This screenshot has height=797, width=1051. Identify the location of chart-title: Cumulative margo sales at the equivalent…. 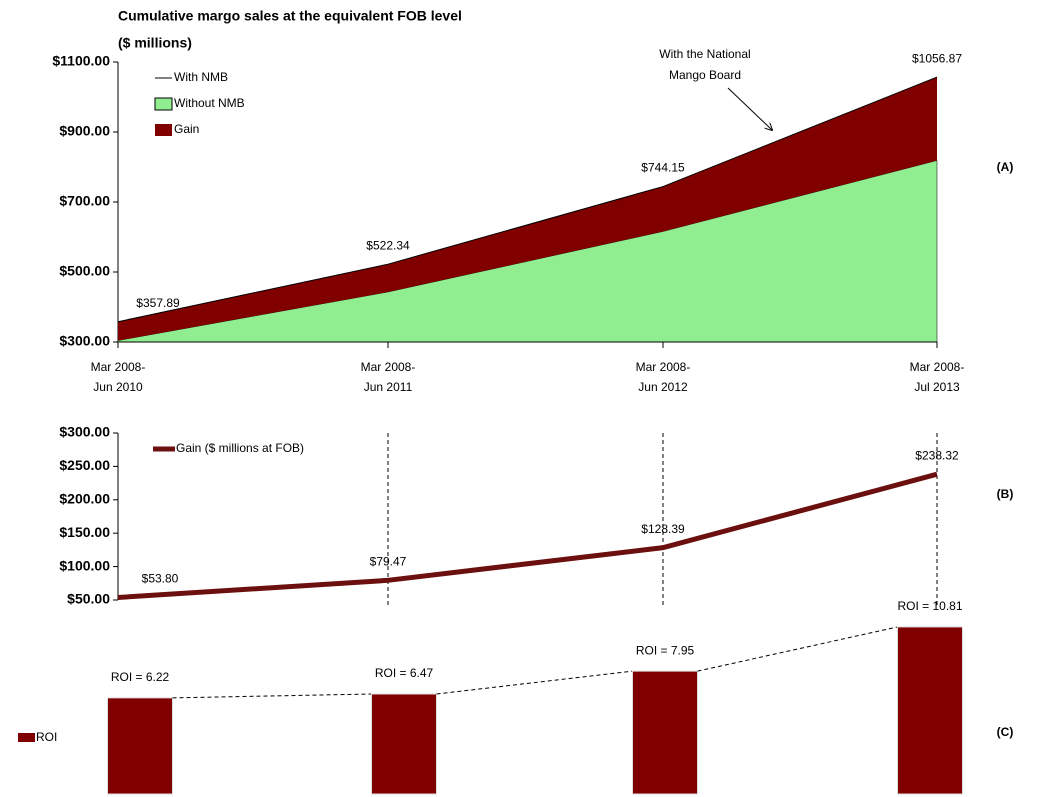
(290, 16).